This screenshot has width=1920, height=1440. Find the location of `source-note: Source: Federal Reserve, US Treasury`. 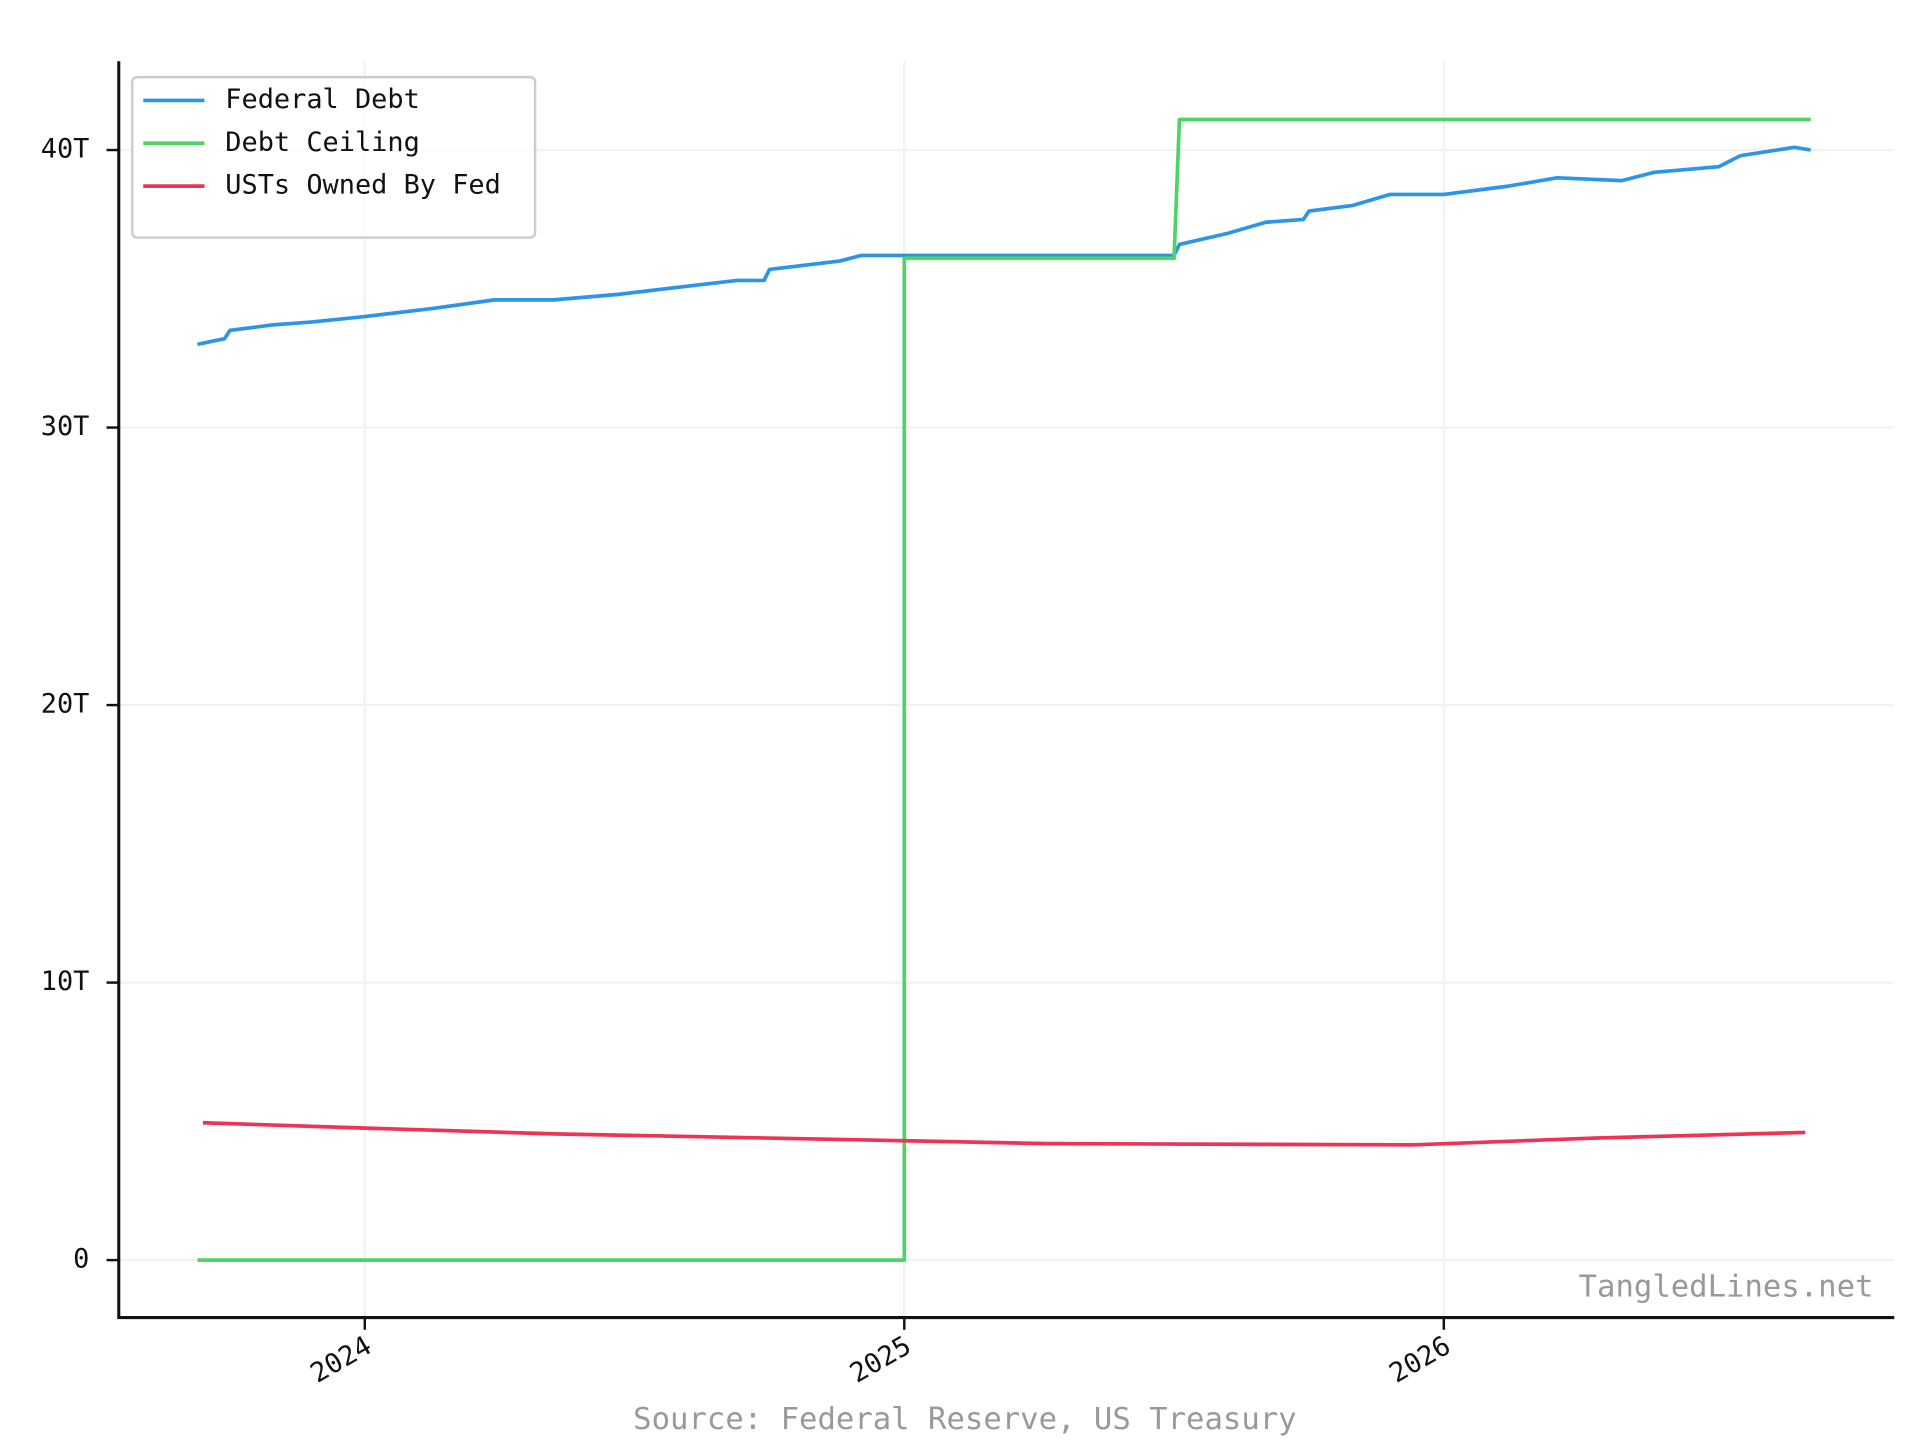

source-note: Source: Federal Reserve, US Treasury is located at coordinates (964, 1419).